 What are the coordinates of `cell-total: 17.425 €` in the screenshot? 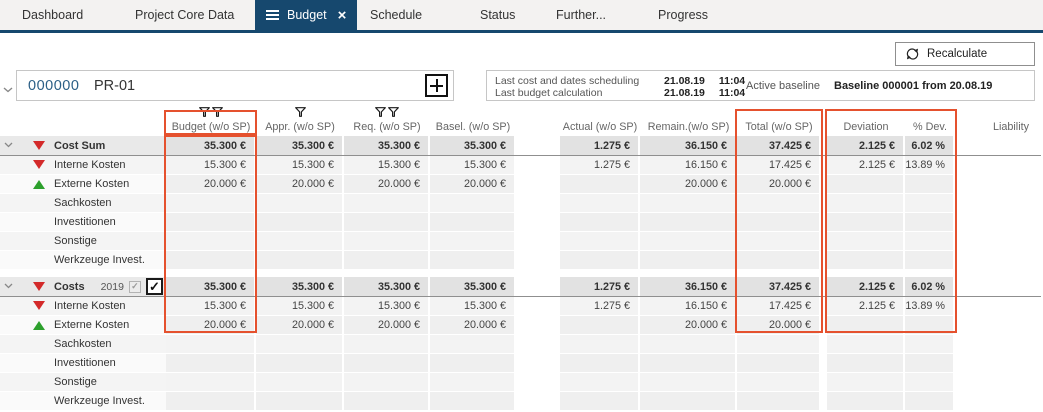 It's located at (779, 306).